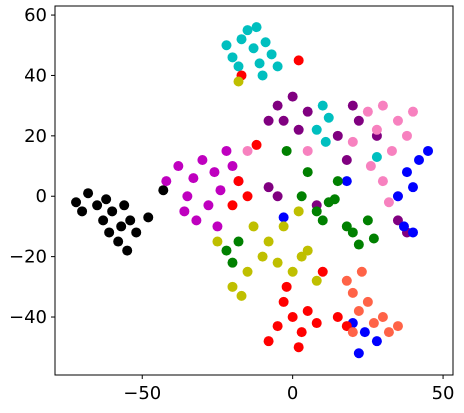  What do you see at coordinates (443, 393) in the screenshot?
I see `x-tick-label: 50` at bounding box center [443, 393].